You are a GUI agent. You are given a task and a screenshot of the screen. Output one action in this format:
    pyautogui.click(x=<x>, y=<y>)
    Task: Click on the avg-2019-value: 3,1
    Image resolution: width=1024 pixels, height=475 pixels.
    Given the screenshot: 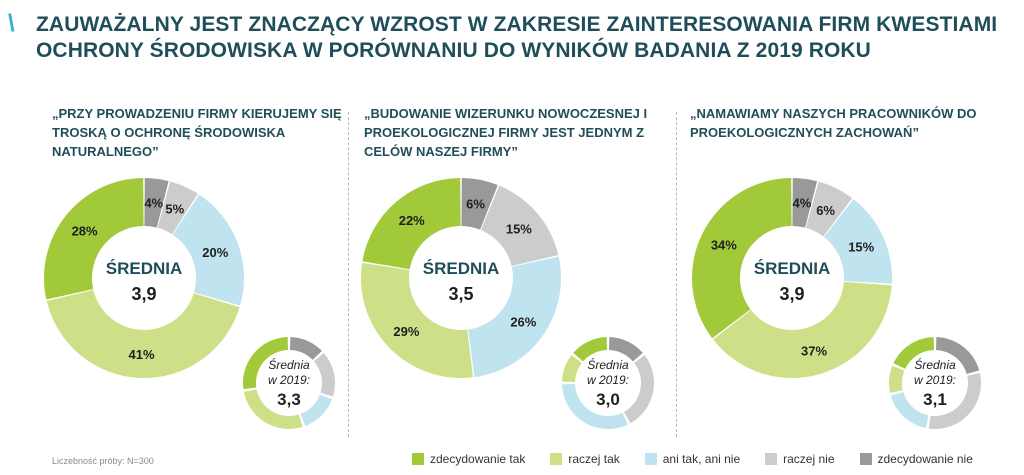 What is the action you would take?
    pyautogui.click(x=935, y=399)
    